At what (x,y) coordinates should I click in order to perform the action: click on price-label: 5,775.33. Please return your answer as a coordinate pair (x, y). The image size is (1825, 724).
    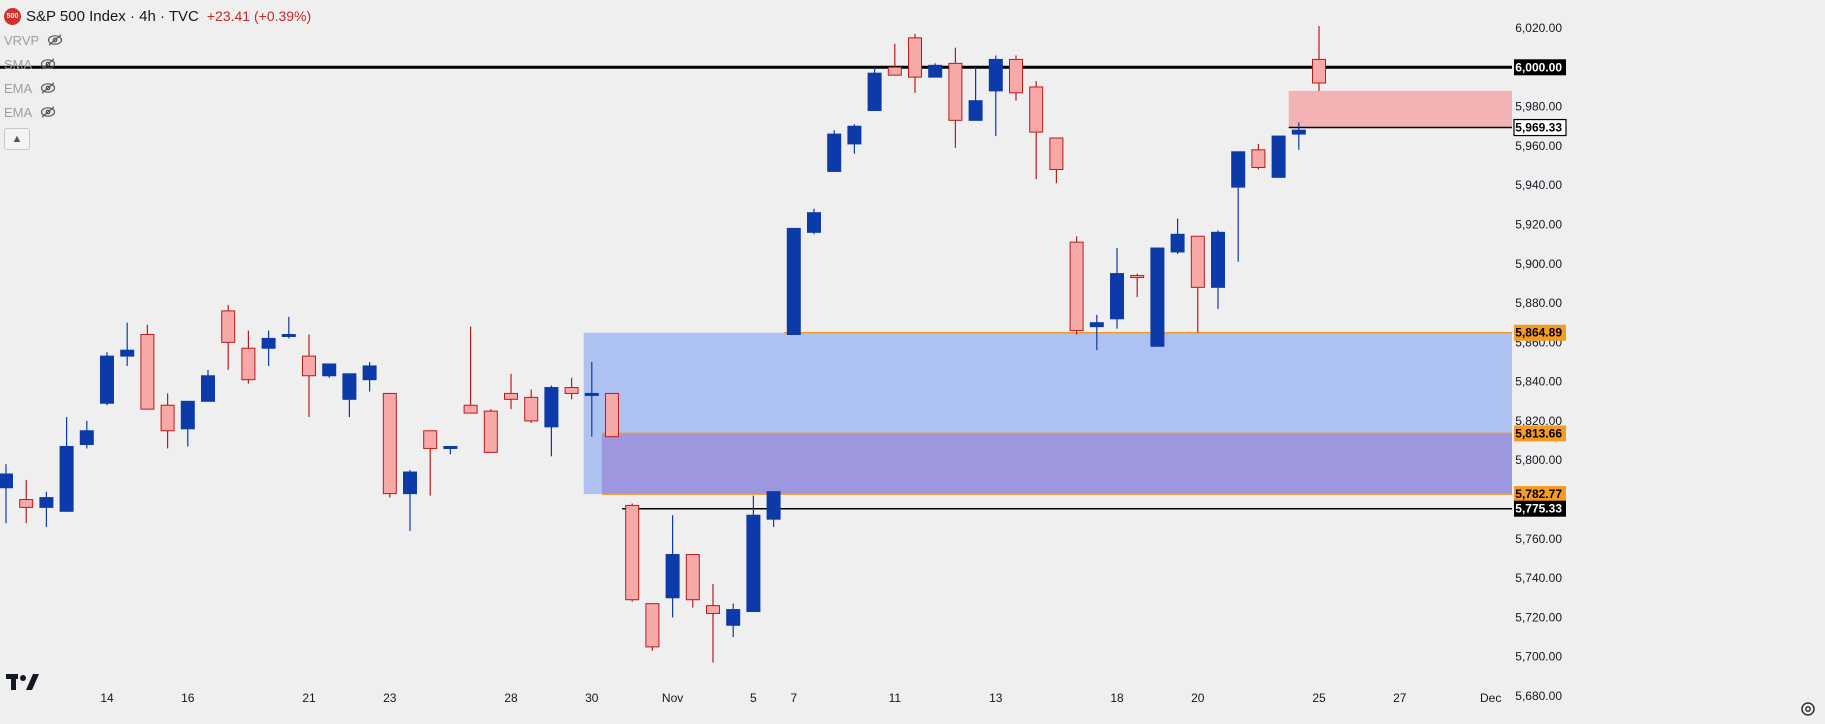
    Looking at the image, I should click on (1540, 508).